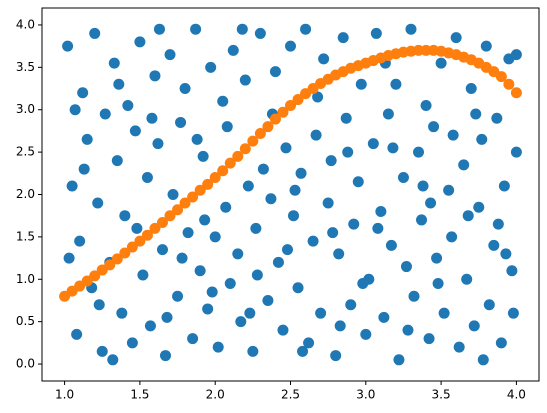 Image resolution: width=547 pixels, height=413 pixels. Describe the element at coordinates (215, 395) in the screenshot. I see `x-tick-label: 2.0` at that location.